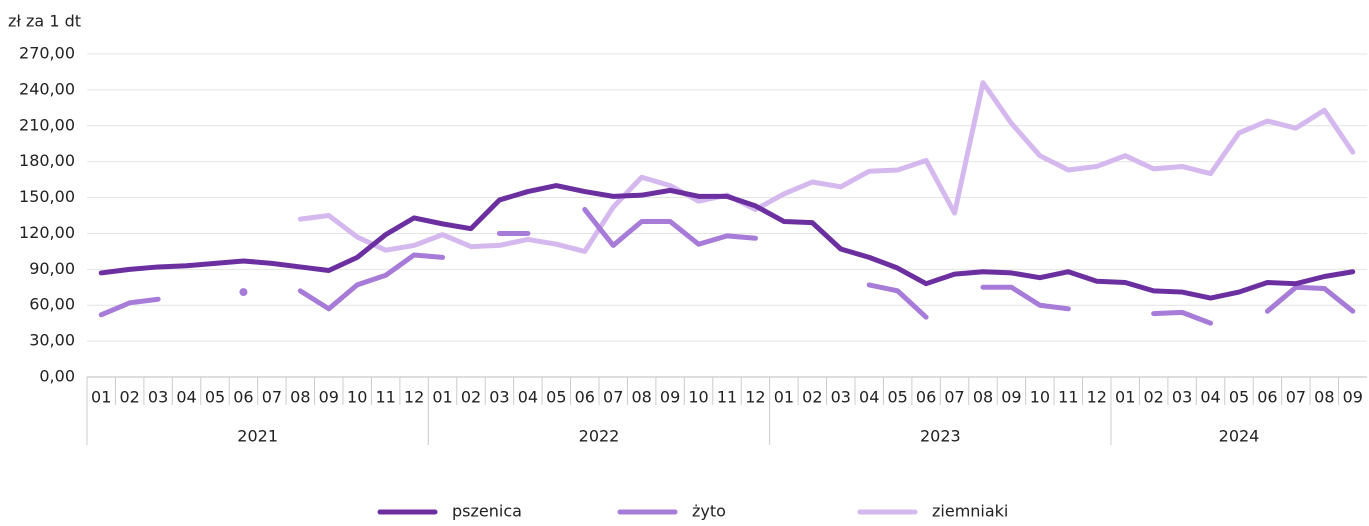 This screenshot has width=1369, height=526. Describe the element at coordinates (47, 160) in the screenshot. I see `y-tick-label: 180,00` at that location.